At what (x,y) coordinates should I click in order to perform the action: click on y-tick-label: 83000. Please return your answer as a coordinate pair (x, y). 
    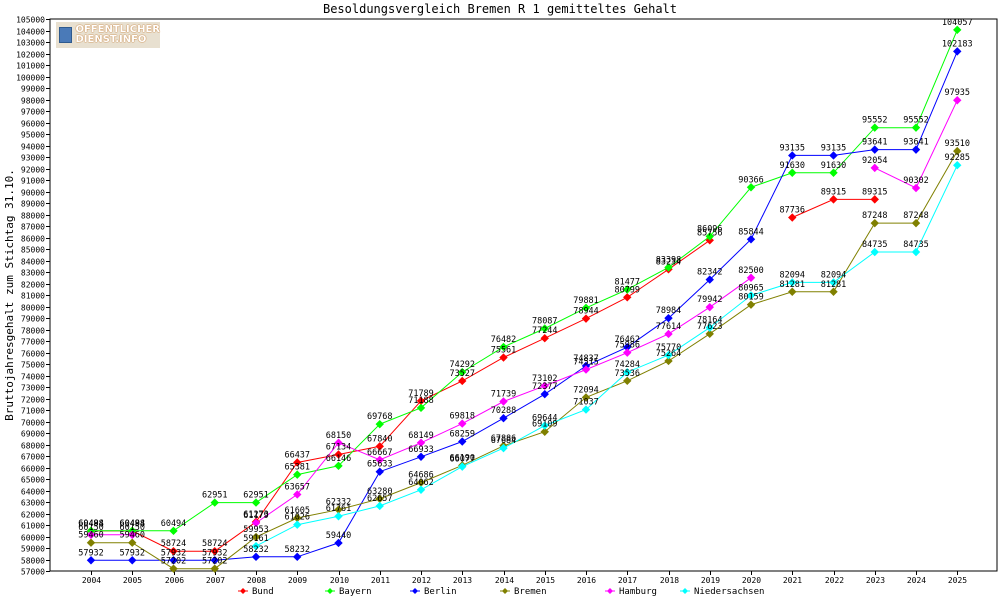
    Looking at the image, I should click on (33, 273).